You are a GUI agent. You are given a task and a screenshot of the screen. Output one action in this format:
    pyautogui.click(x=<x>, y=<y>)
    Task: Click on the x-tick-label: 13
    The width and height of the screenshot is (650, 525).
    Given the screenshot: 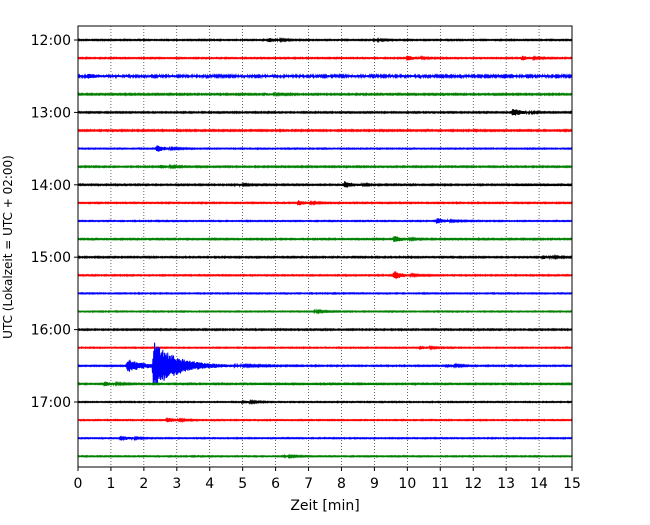 What is the action you would take?
    pyautogui.click(x=506, y=484)
    